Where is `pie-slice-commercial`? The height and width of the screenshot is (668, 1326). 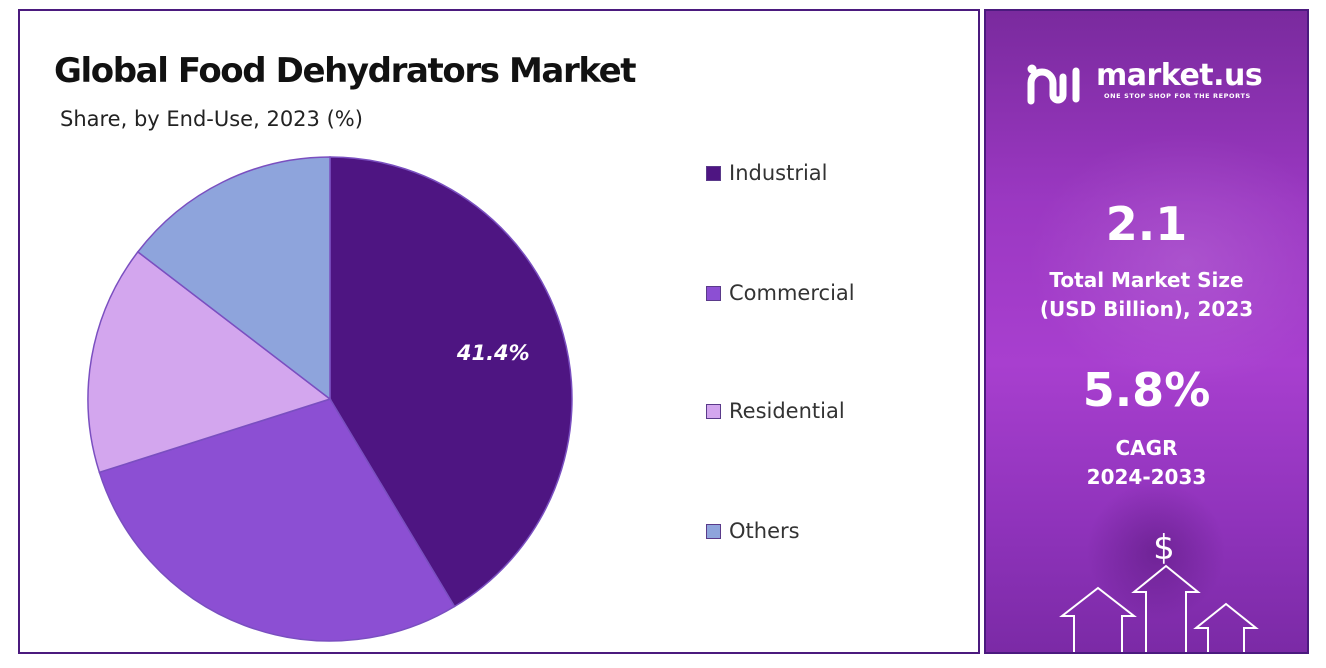 pie-slice-commercial is located at coordinates (277, 520).